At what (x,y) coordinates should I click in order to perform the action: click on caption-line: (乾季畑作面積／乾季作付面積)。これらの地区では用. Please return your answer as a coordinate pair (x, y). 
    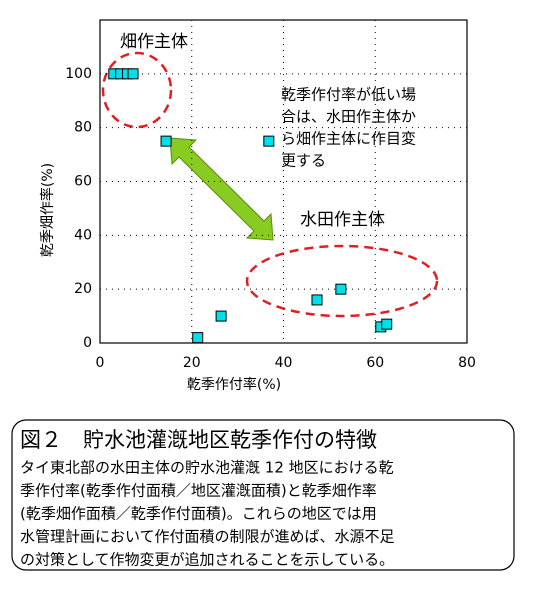
    Looking at the image, I should click on (198, 514).